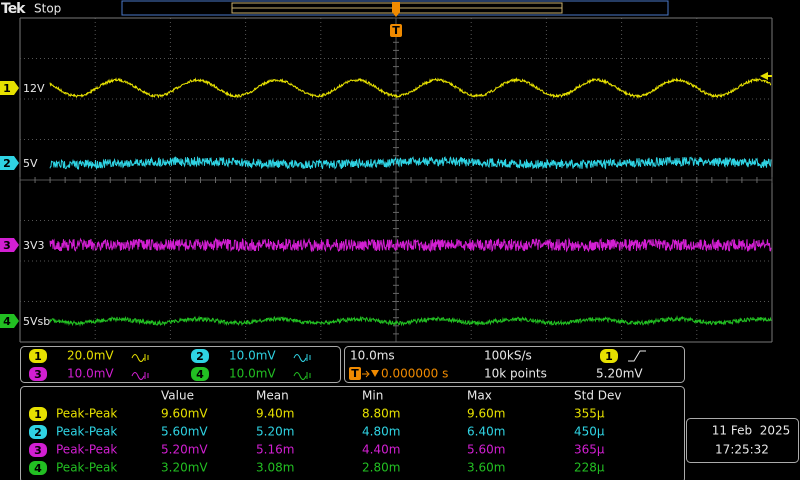  Describe the element at coordinates (396, 9) in the screenshot. I see `trigger-position-arrow` at that location.